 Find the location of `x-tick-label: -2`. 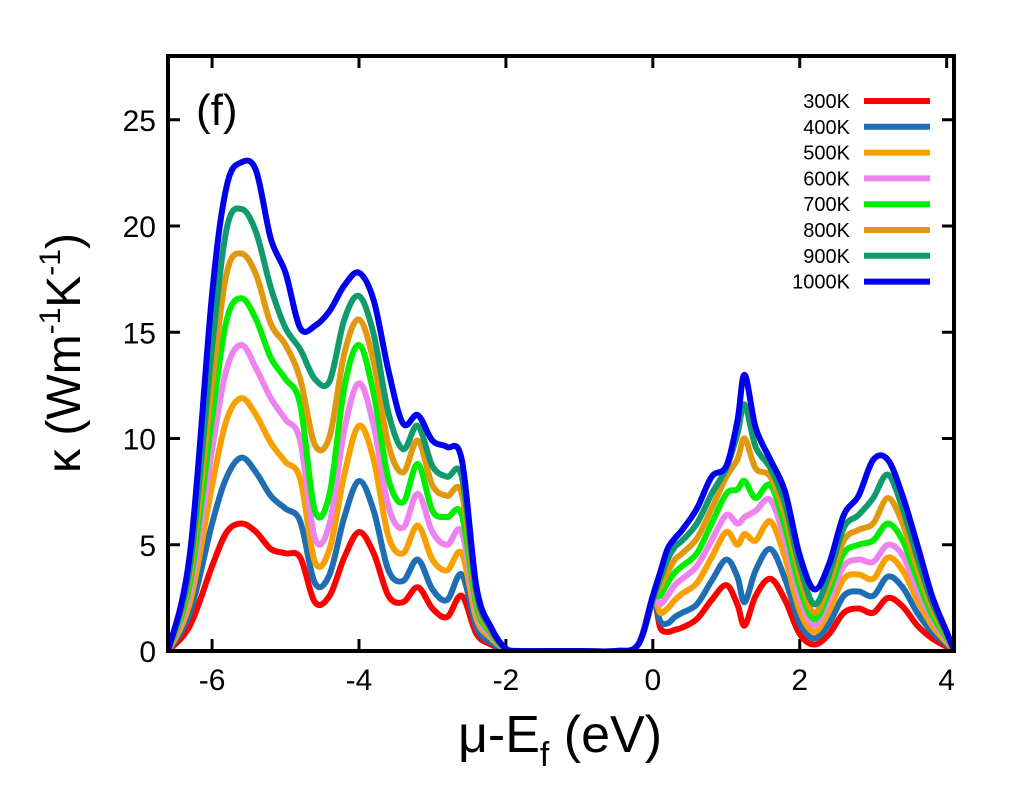

x-tick-label: -2 is located at coordinates (506, 680).